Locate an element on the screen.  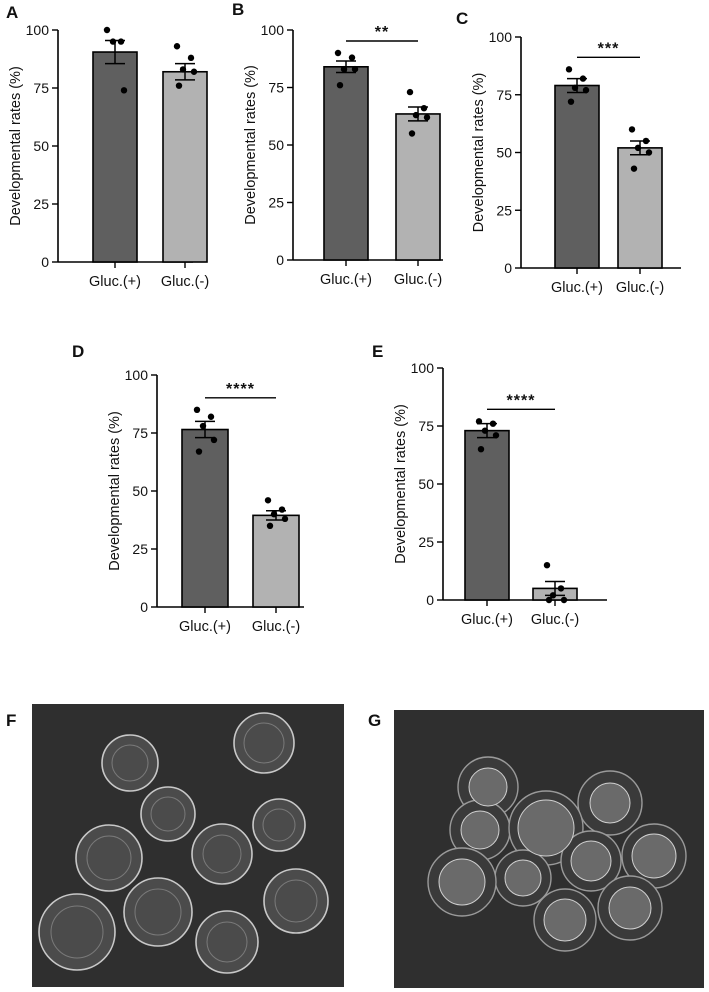
panel-letter: B is located at coordinates (238, 9).